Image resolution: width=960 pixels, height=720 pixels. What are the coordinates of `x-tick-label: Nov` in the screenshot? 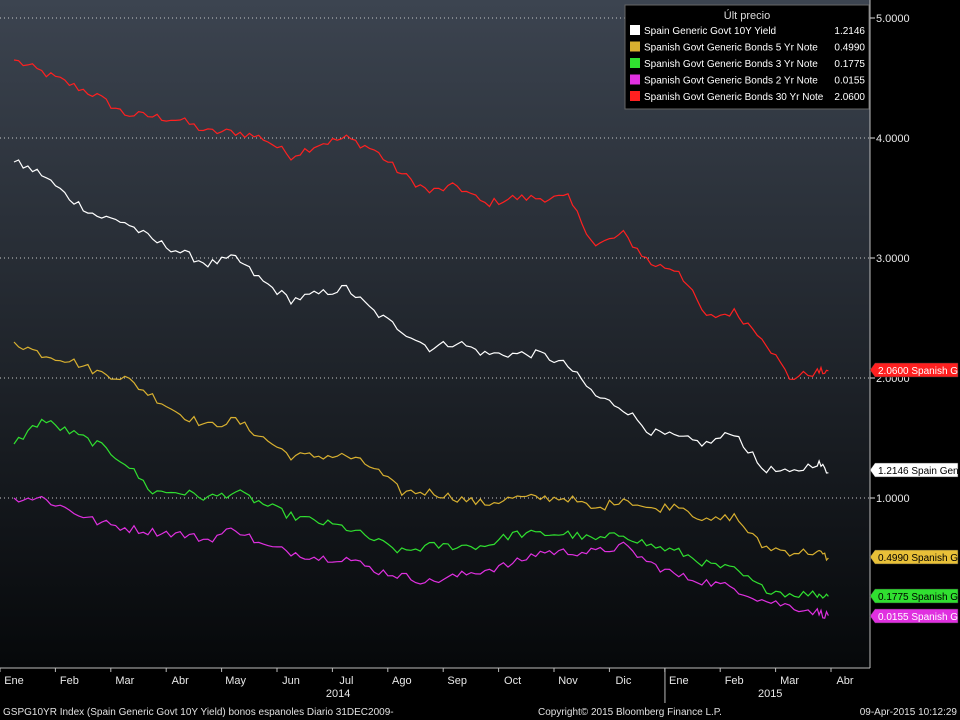 It's located at (568, 681).